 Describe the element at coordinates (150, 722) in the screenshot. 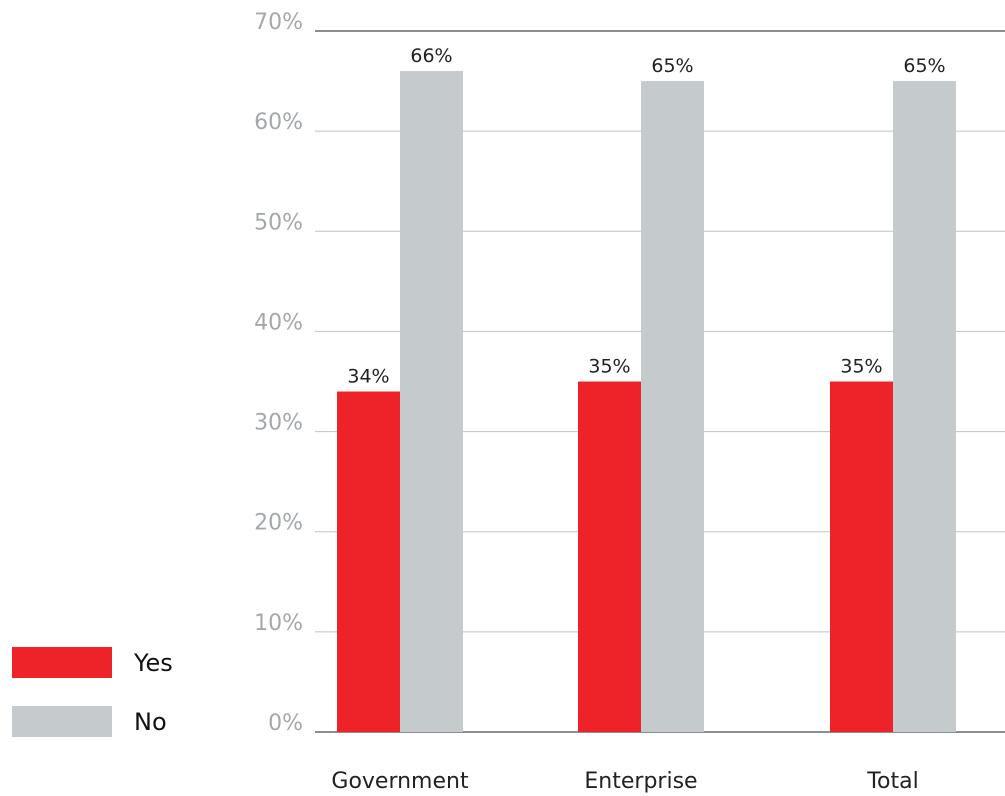

I see `legend-label-no: No` at that location.